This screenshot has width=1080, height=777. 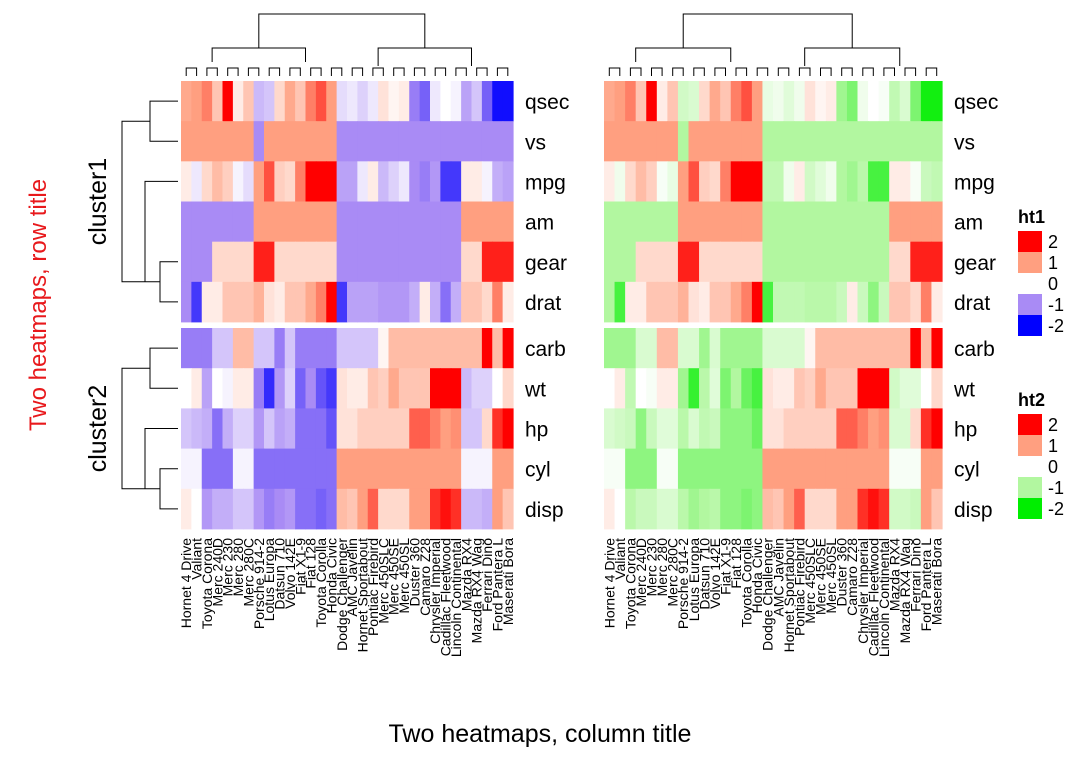 What do you see at coordinates (1053, 425) in the screenshot?
I see `legend-label: 2` at bounding box center [1053, 425].